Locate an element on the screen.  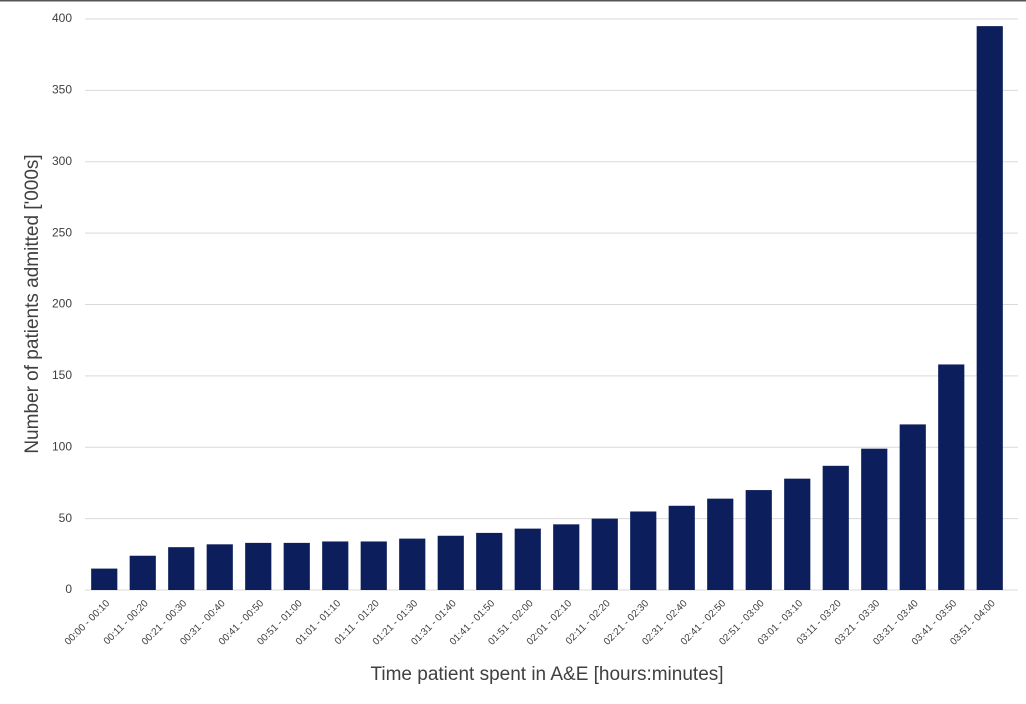
y-tick-label: 400 is located at coordinates (62, 18).